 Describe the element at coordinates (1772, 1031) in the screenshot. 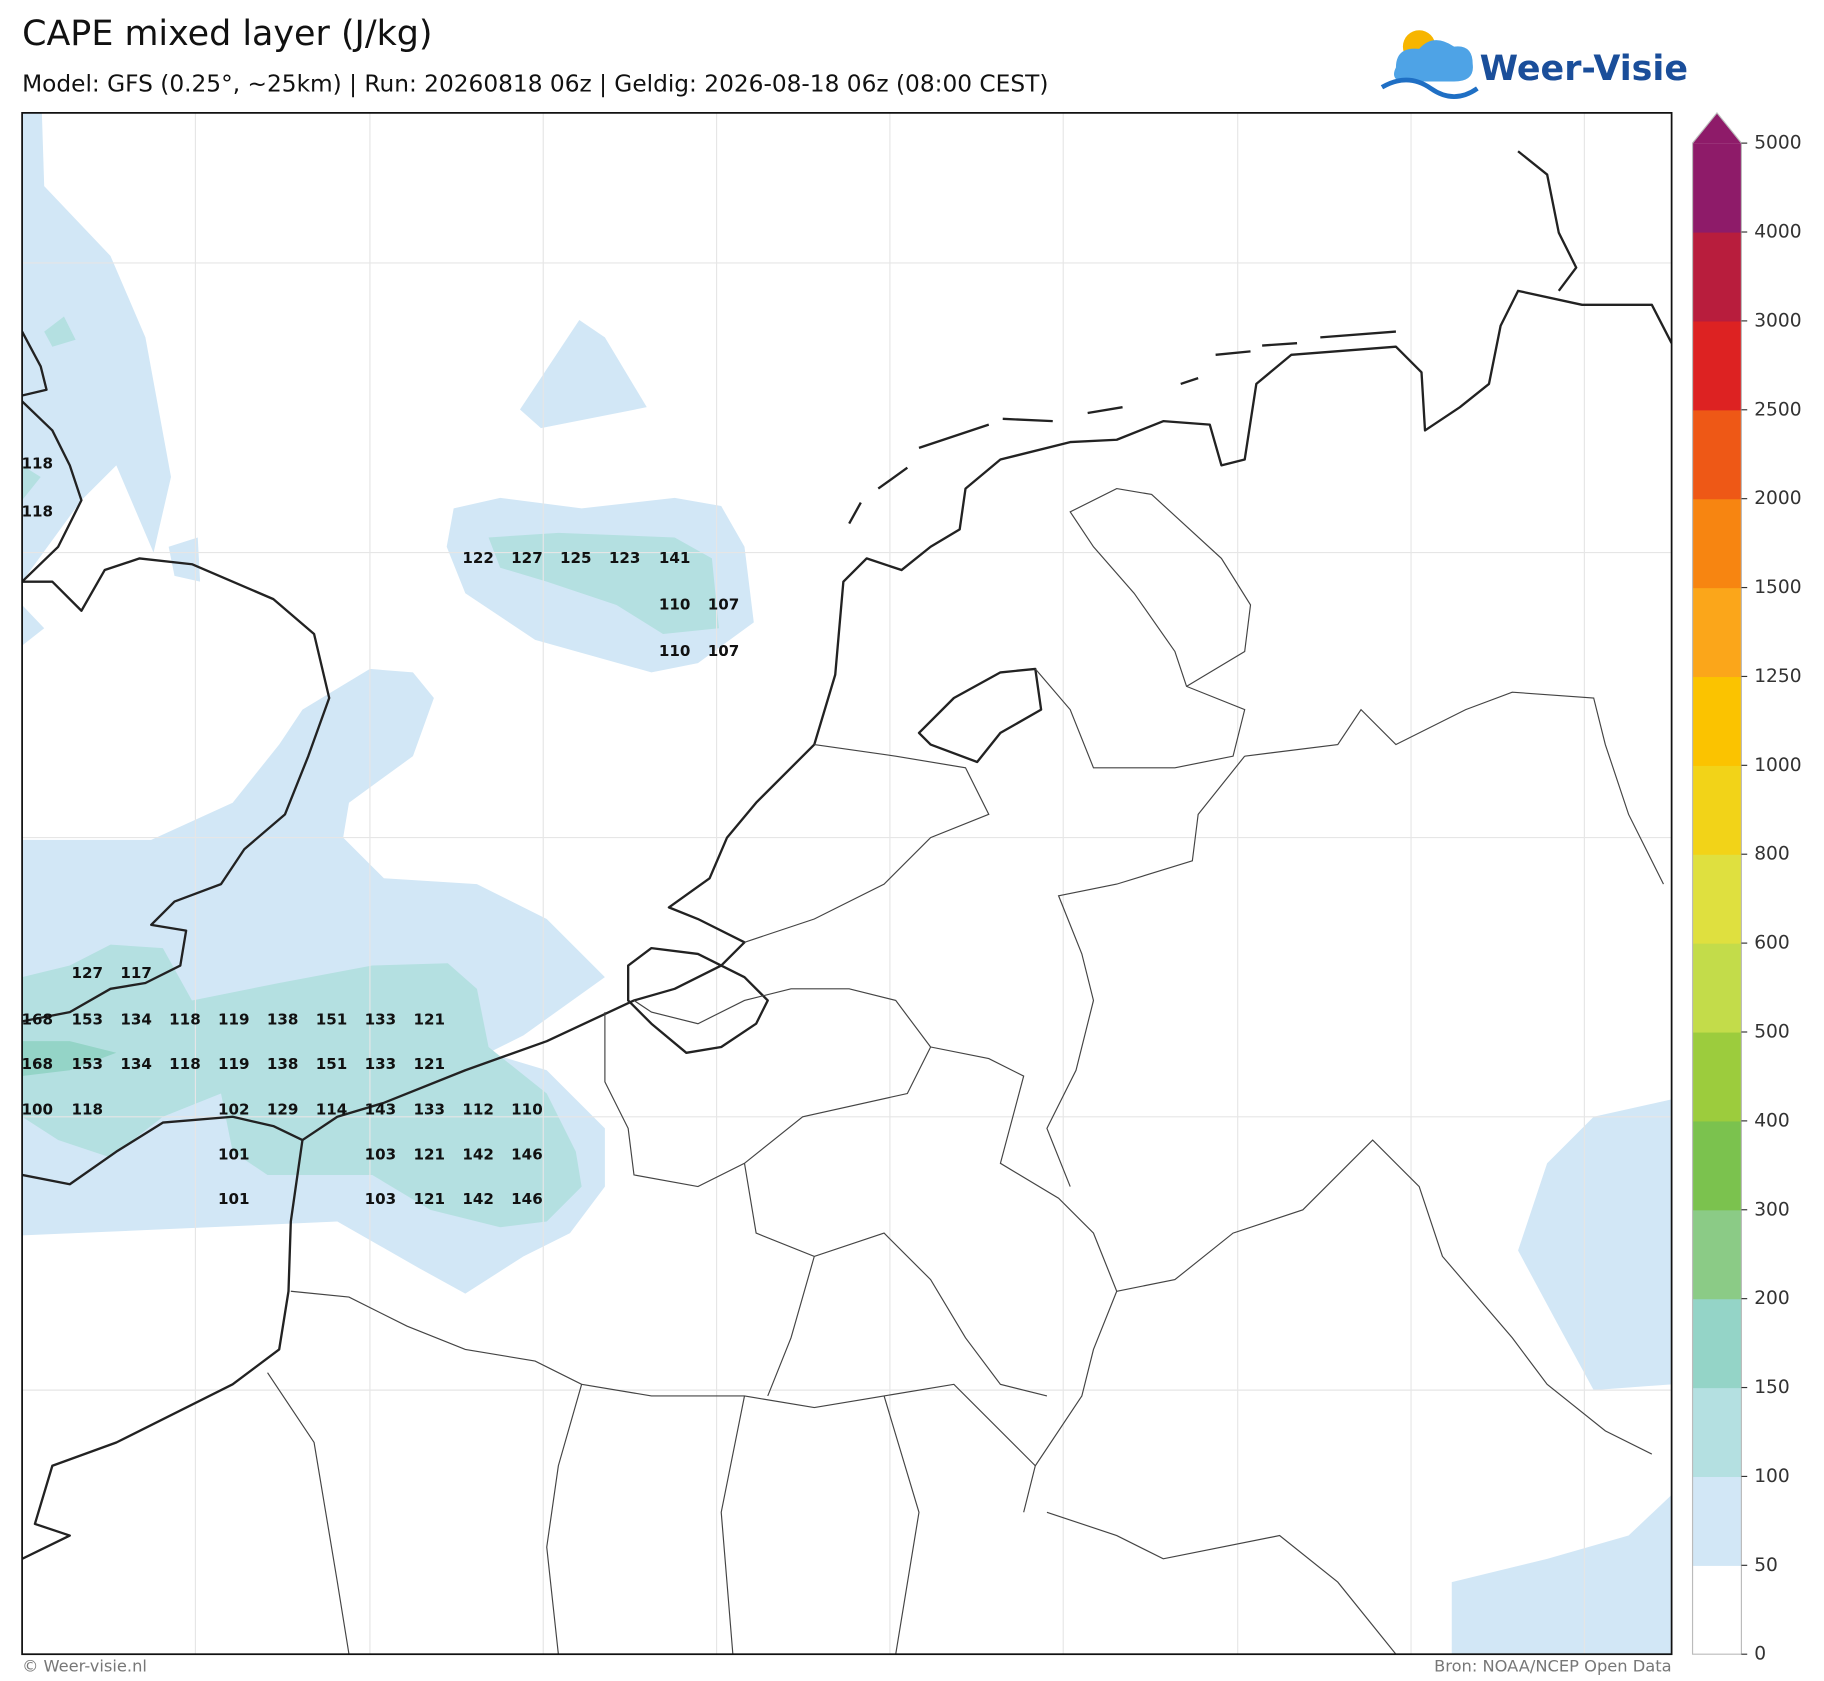

I see `colorbar-tick-label: 500` at that location.